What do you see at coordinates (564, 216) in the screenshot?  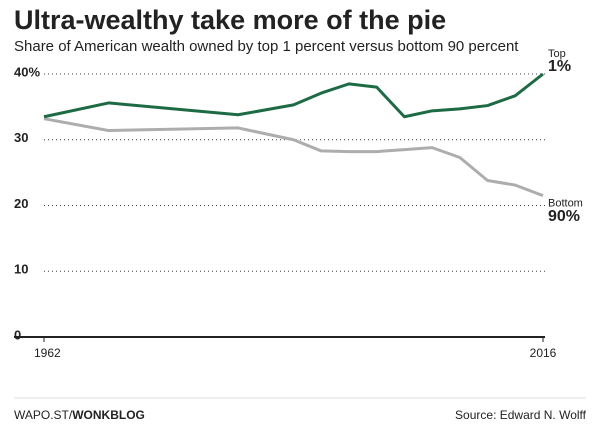 I see `series-label-value: 90%` at bounding box center [564, 216].